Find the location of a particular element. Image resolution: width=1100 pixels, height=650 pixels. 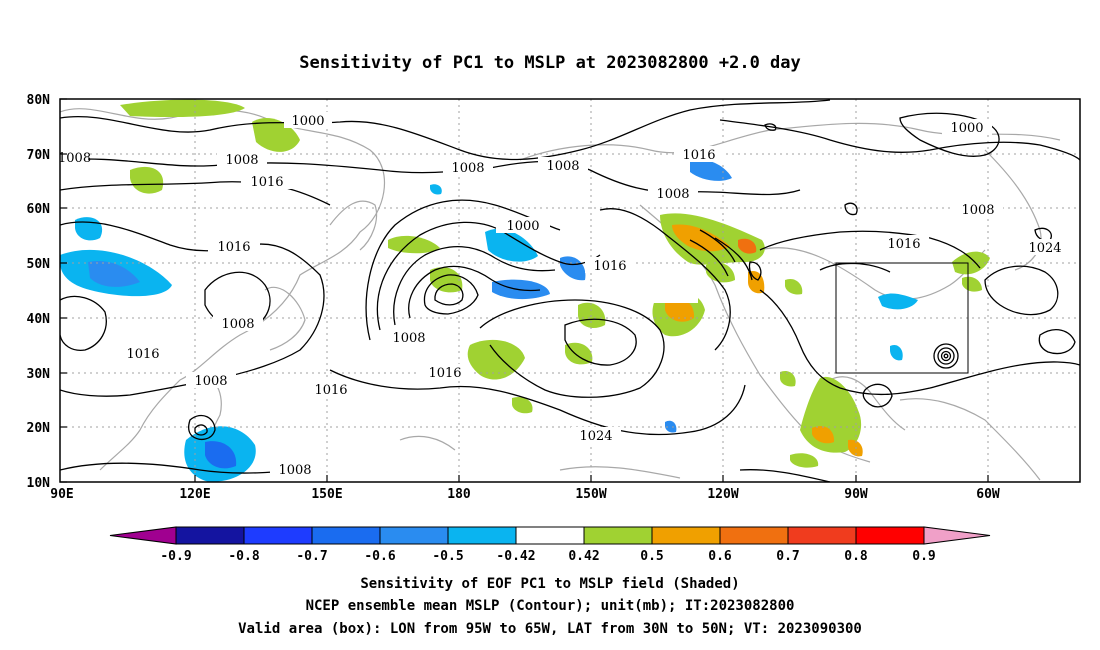

colorbar-label: -0.5 is located at coordinates (447, 556).